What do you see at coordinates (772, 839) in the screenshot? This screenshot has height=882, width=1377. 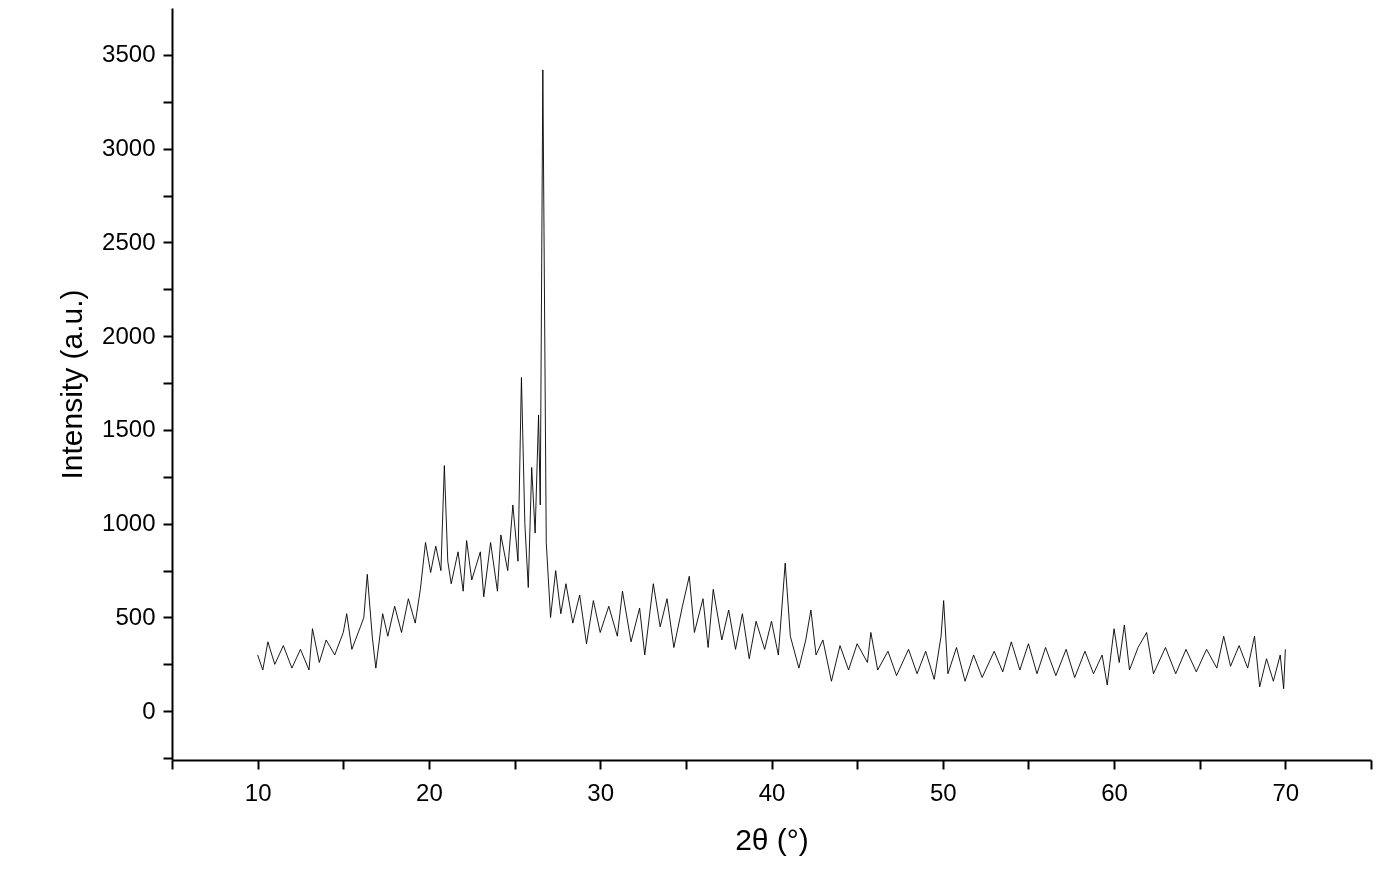 I see `x-axis-title: 2θ (°)` at bounding box center [772, 839].